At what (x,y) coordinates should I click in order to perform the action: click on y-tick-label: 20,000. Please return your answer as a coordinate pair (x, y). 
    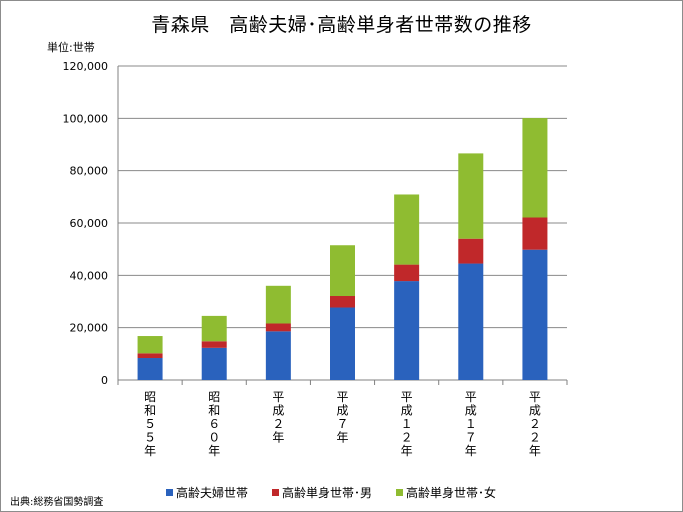
    Looking at the image, I should click on (89, 328).